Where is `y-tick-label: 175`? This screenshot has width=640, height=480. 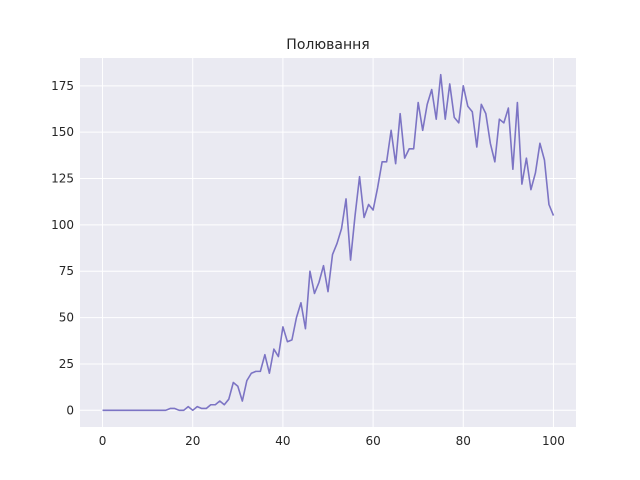 y-tick-label: 175 is located at coordinates (62, 86).